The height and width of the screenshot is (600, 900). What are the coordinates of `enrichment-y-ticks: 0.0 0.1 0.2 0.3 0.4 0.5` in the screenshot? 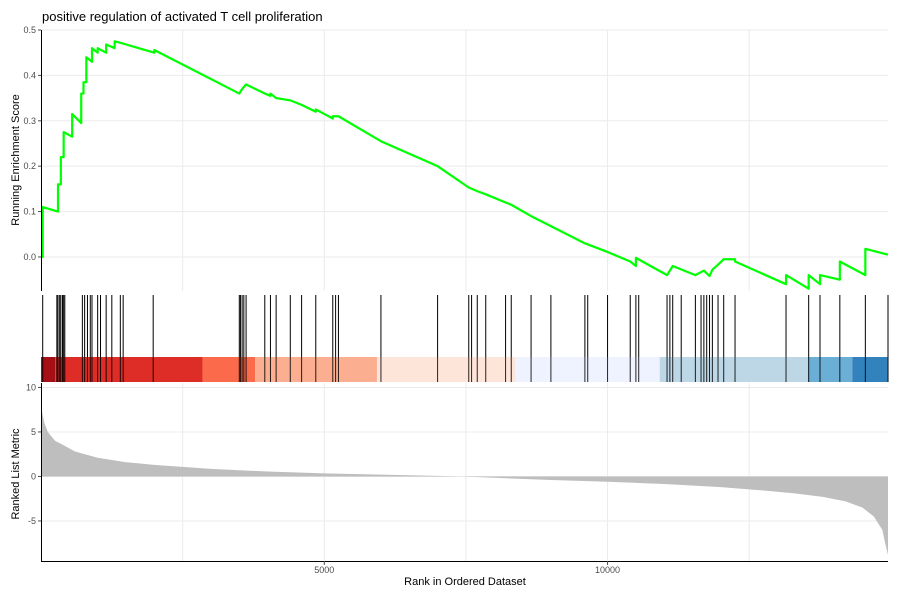 It's located at (32, 143).